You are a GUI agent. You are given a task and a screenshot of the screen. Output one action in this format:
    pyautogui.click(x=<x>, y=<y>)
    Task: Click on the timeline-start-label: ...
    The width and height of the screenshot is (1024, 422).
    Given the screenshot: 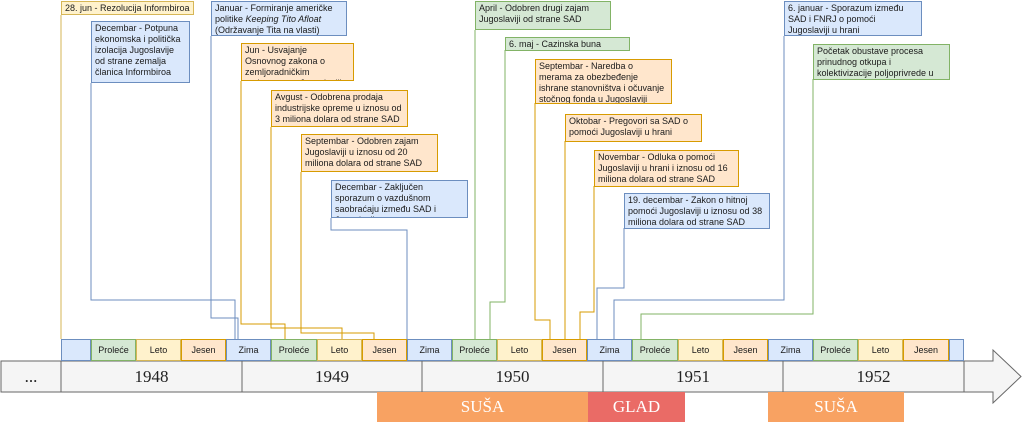 What is the action you would take?
    pyautogui.click(x=31, y=376)
    